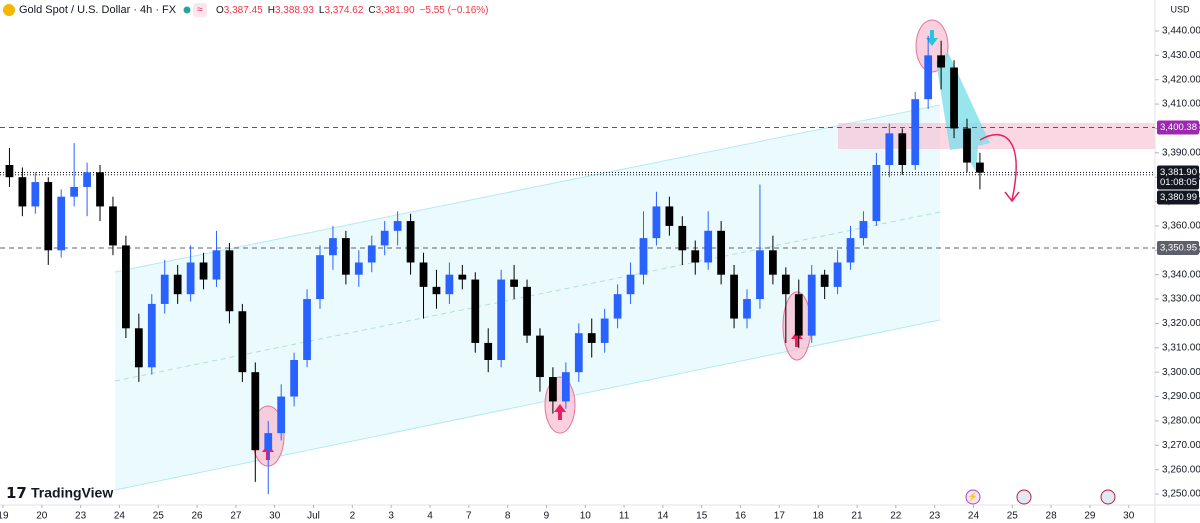 This screenshot has height=523, width=1200. What do you see at coordinates (16, 493) in the screenshot?
I see `logo-icon: 𝟭𝟳` at bounding box center [16, 493].